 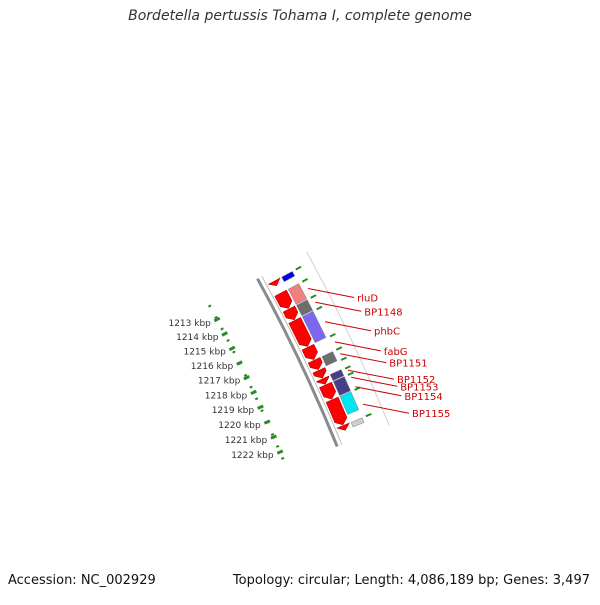 What do you see at coordinates (367, 299) in the screenshot?
I see `gene-label: rluD` at bounding box center [367, 299].